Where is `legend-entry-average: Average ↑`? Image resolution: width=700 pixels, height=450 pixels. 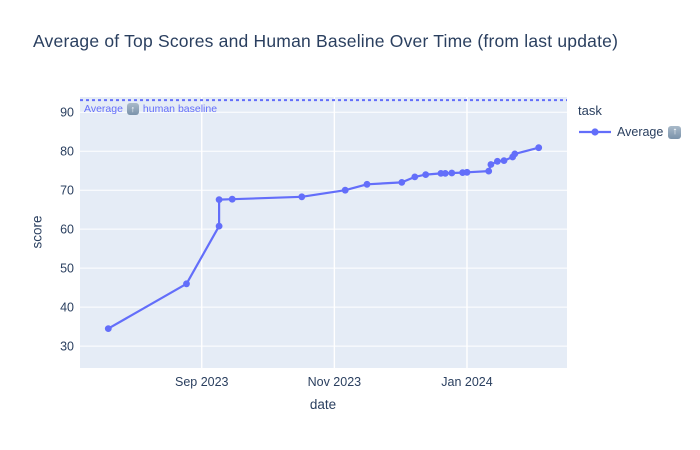
legend-entry-average: Average ↑ is located at coordinates (630, 132).